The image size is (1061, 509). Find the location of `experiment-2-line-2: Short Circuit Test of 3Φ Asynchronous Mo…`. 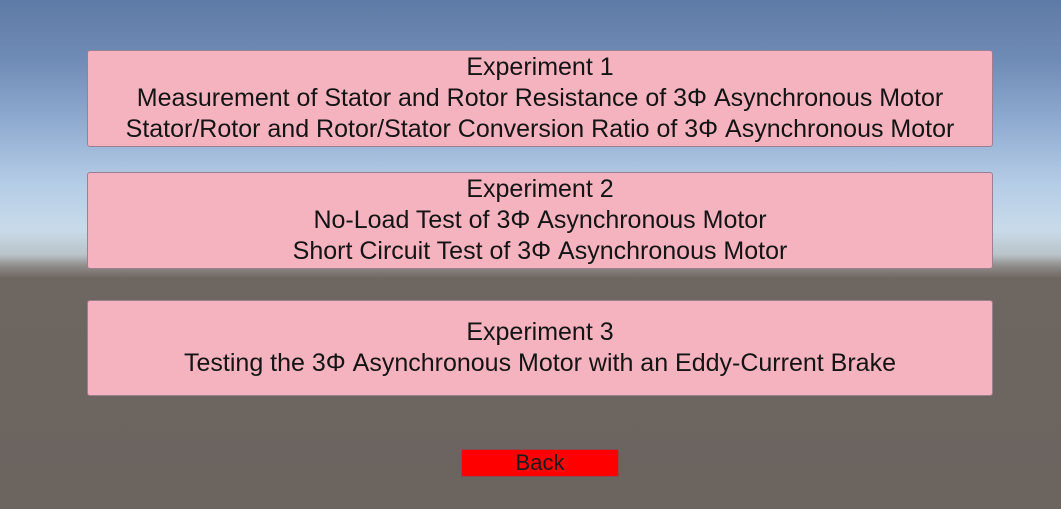

experiment-2-line-2: Short Circuit Test of 3Φ Asynchronous Mo… is located at coordinates (540, 251).